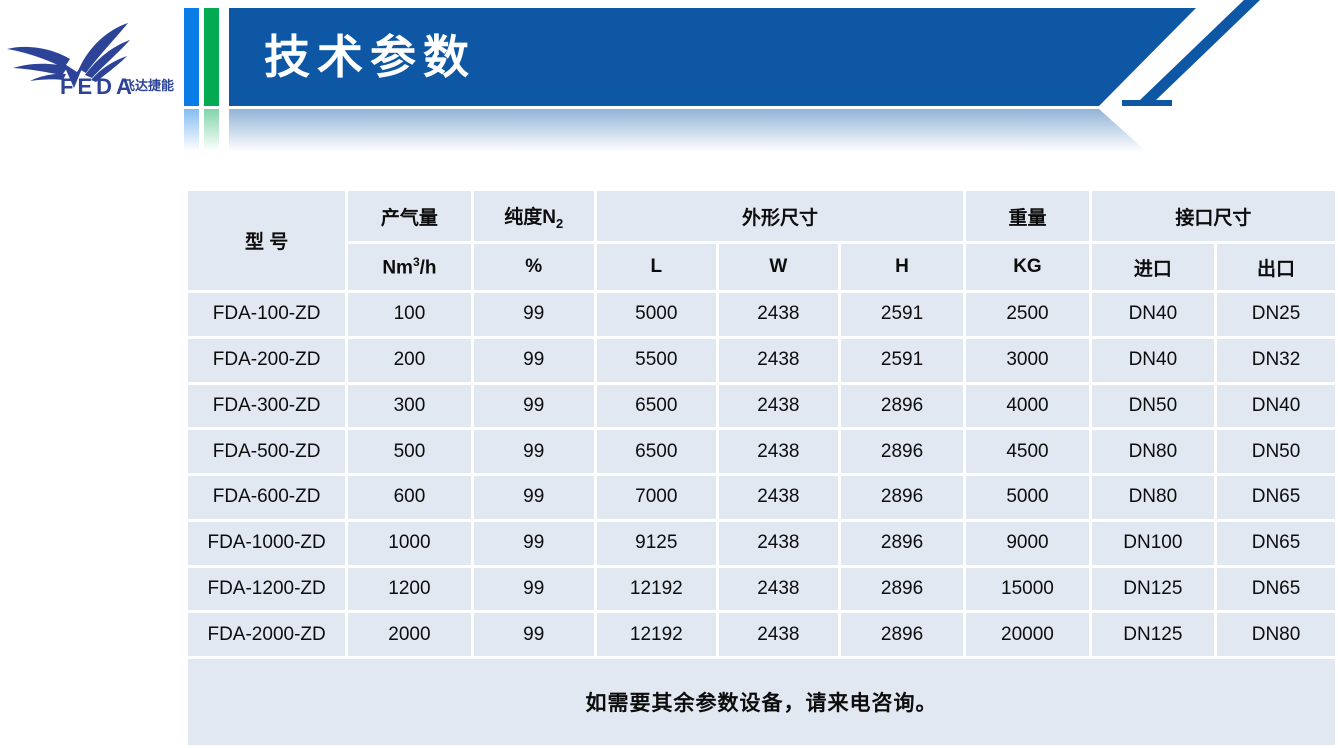 This screenshot has width=1338, height=748. What do you see at coordinates (416, 261) in the screenshot?
I see `gas-unit-superscript: 3` at bounding box center [416, 261].